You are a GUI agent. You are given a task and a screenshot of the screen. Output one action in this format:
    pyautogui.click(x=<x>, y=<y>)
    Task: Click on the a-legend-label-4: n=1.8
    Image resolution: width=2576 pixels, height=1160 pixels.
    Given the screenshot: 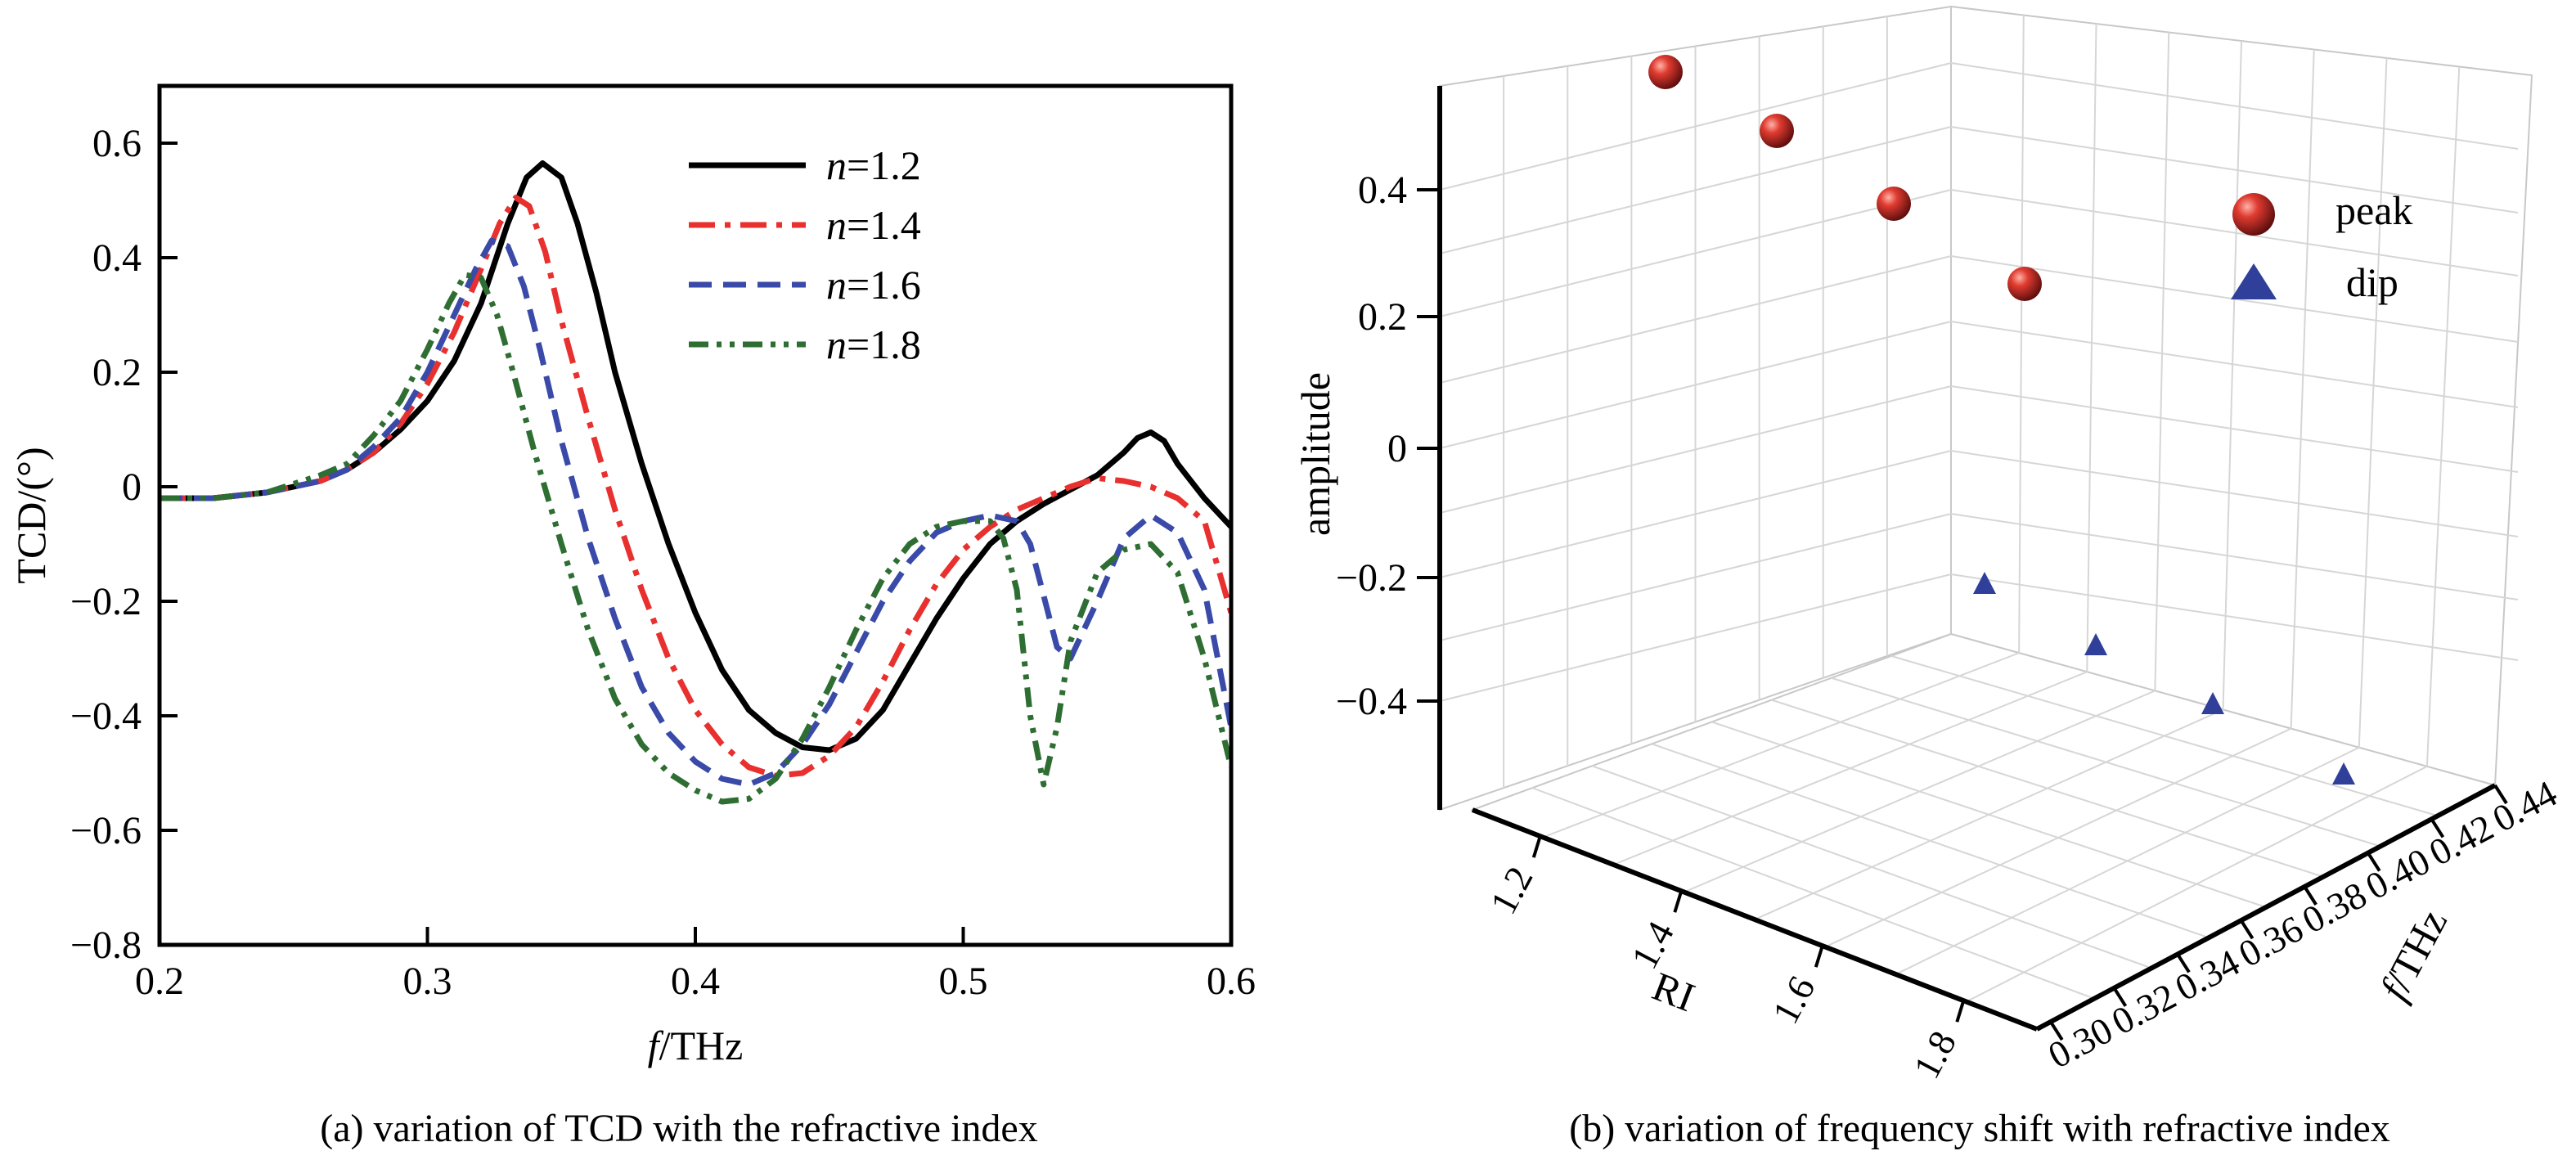 What is the action you would take?
    pyautogui.click(x=874, y=344)
    